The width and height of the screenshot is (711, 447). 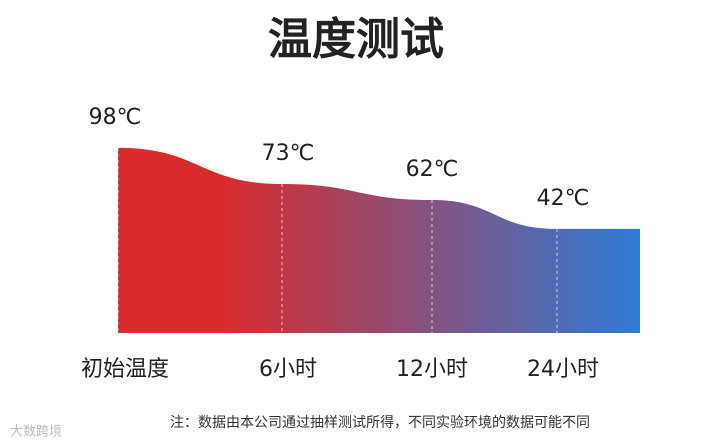 I want to click on value-label: 98℃, so click(x=115, y=117).